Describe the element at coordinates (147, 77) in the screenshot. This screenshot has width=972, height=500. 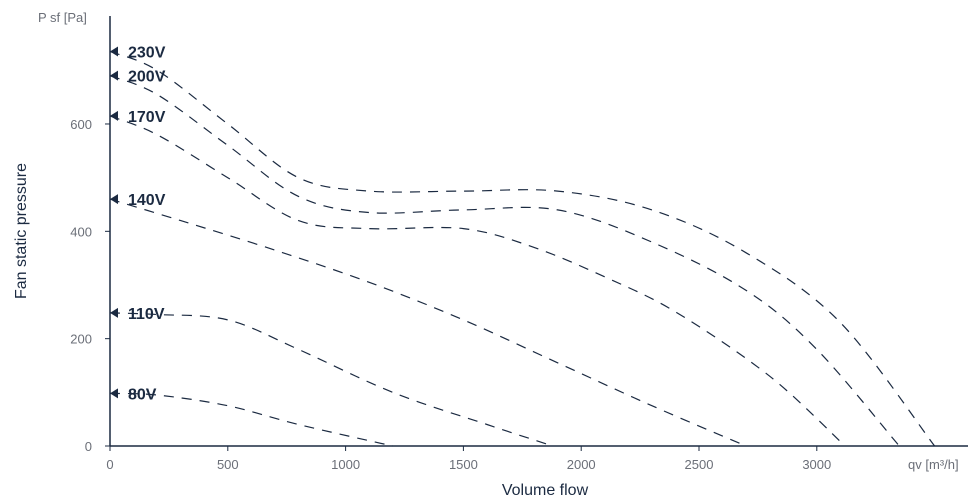
I see `series-label-200V: 200V` at that location.